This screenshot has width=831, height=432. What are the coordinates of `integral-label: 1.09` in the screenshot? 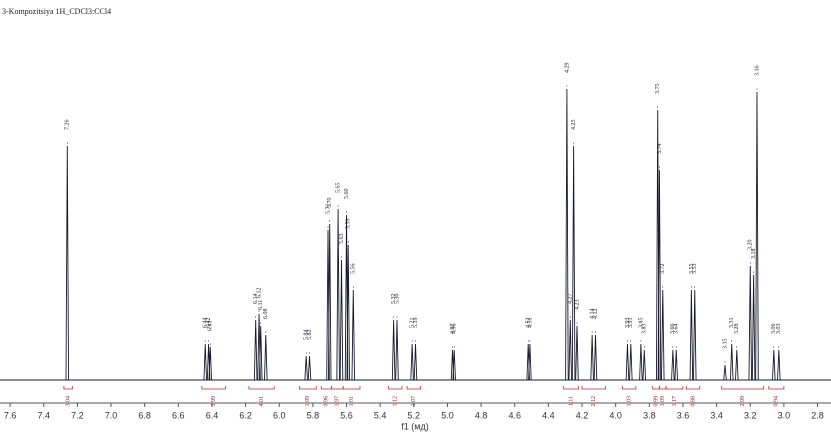 It's located at (663, 401).